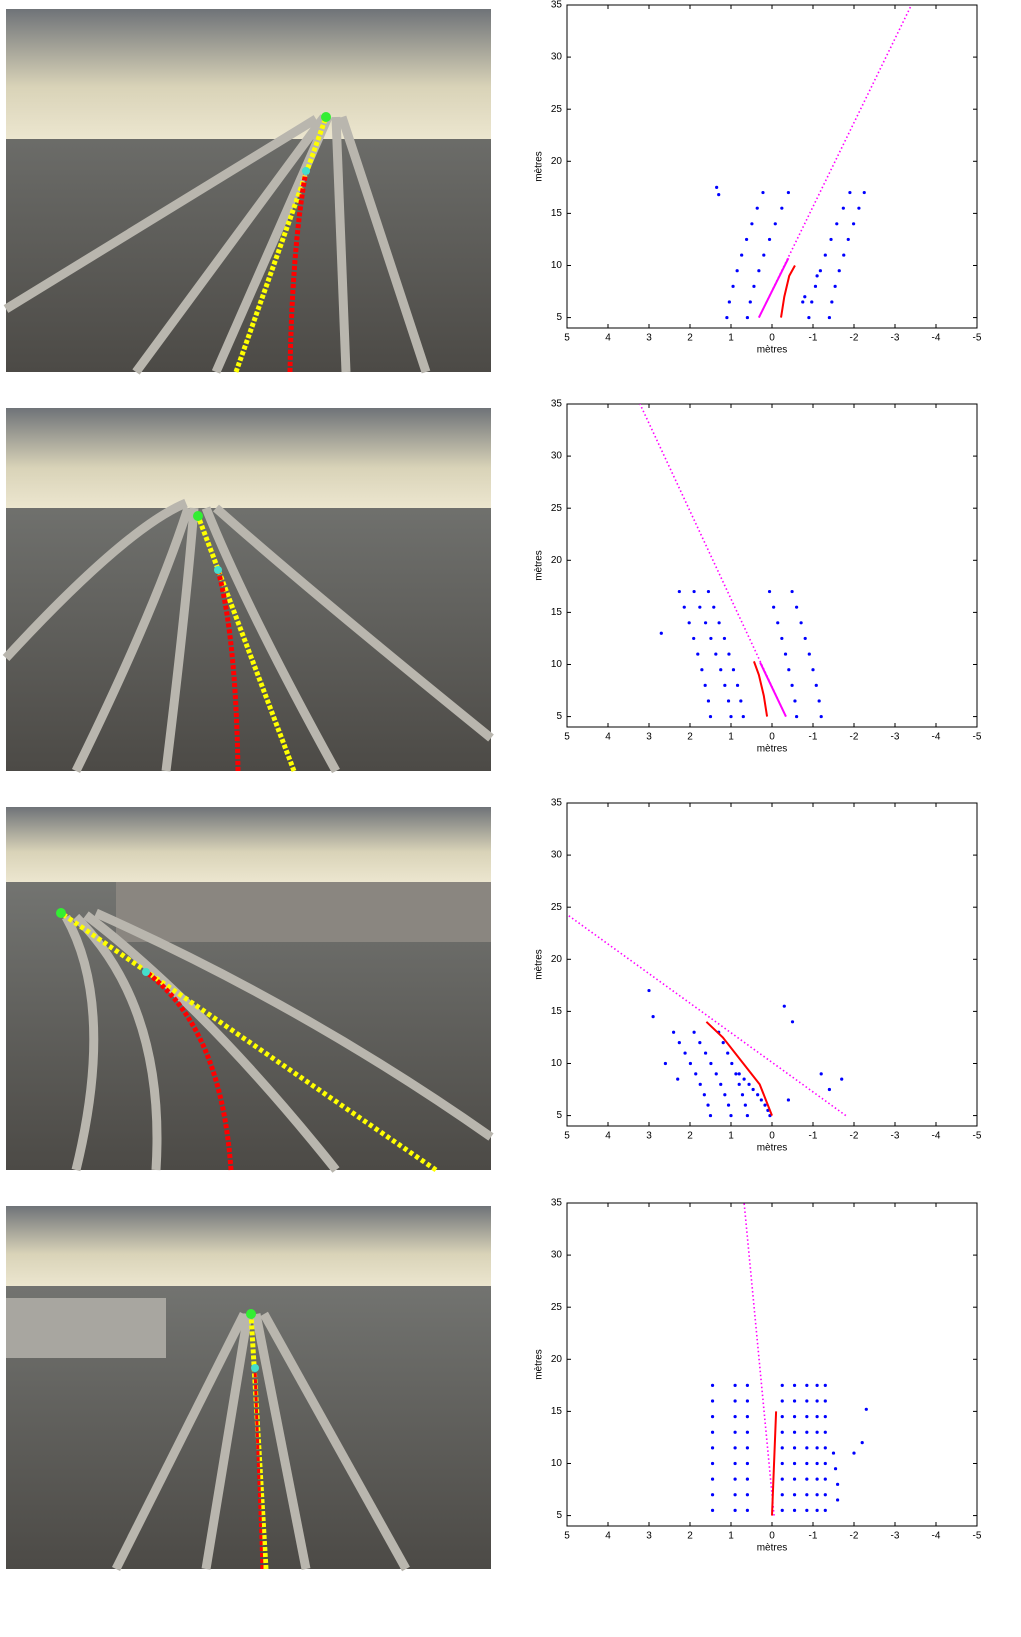 The image size is (1021, 1637). I want to click on marks, so click(789, 1359).